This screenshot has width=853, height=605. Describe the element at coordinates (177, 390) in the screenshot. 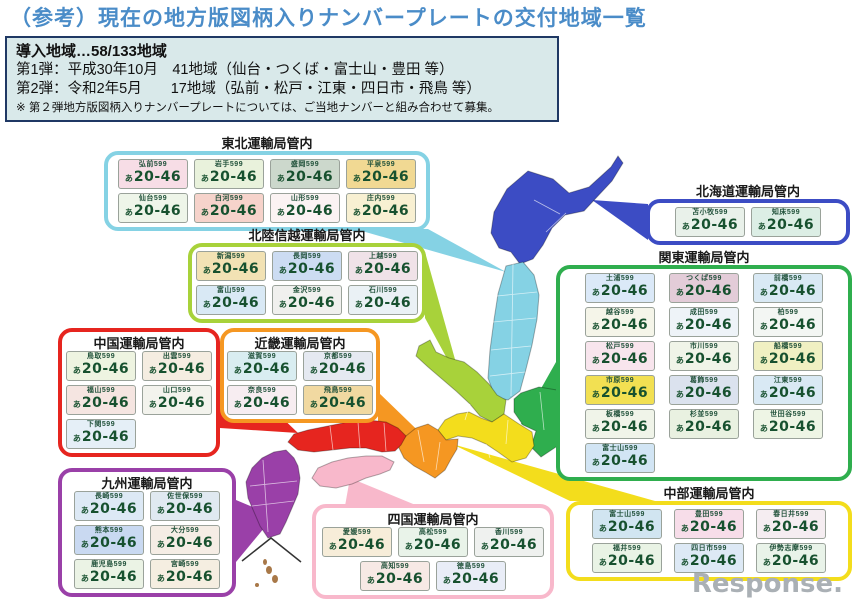

I see `plate-region-text: 山口599` at that location.